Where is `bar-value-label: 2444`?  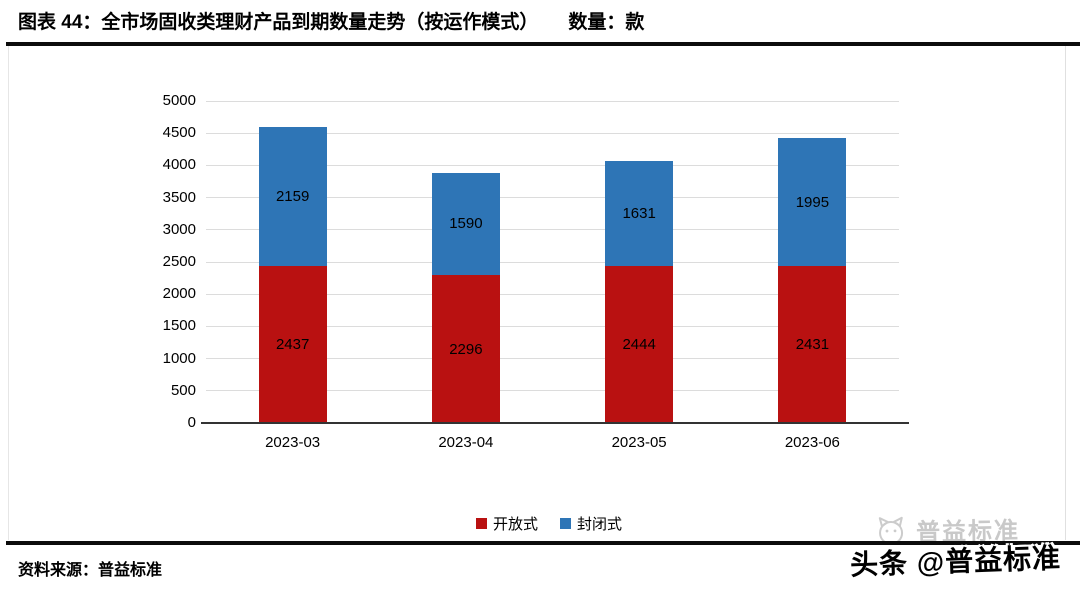
bar-value-label: 2444 is located at coordinates (639, 344).